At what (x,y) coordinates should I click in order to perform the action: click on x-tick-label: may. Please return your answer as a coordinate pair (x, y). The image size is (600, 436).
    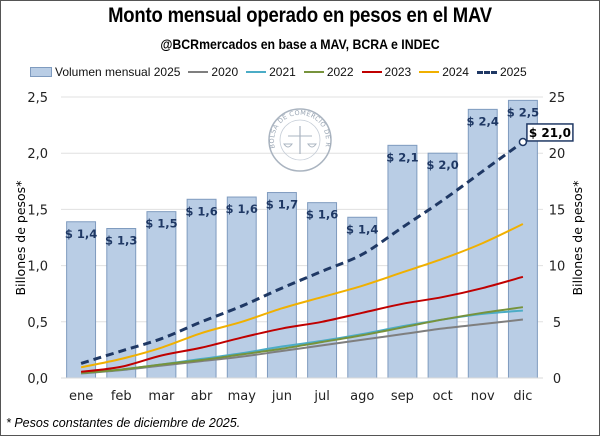
    Looking at the image, I should click on (242, 396).